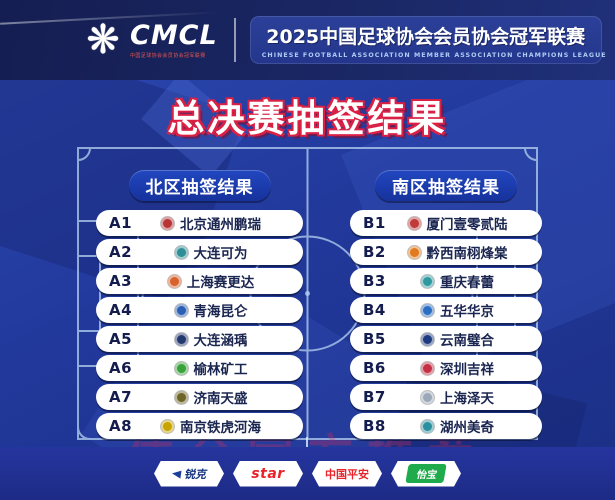  I want to click on sponsor-label: star, so click(268, 473).